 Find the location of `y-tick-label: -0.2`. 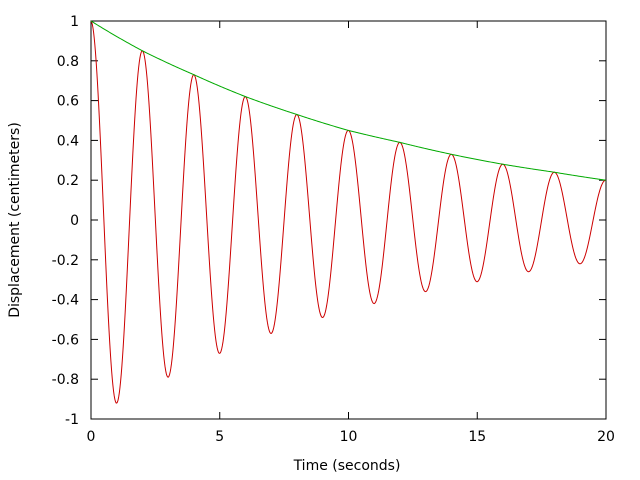

y-tick-label: -0.2 is located at coordinates (65, 261).